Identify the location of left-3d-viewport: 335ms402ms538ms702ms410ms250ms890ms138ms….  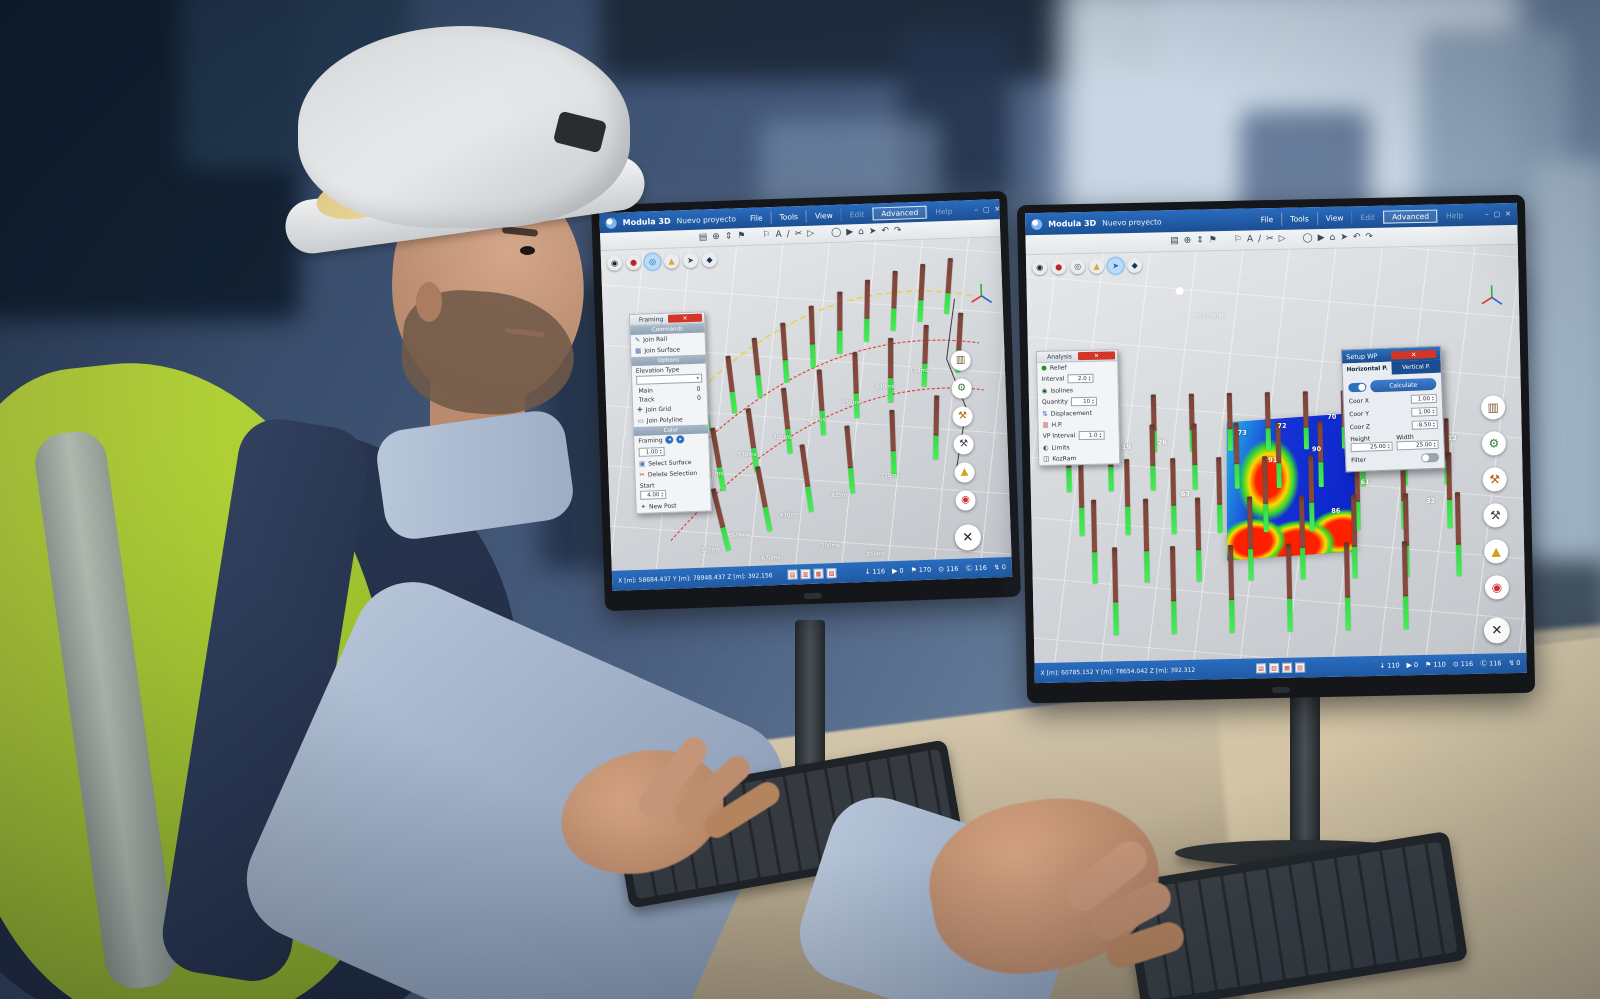
(806, 404).